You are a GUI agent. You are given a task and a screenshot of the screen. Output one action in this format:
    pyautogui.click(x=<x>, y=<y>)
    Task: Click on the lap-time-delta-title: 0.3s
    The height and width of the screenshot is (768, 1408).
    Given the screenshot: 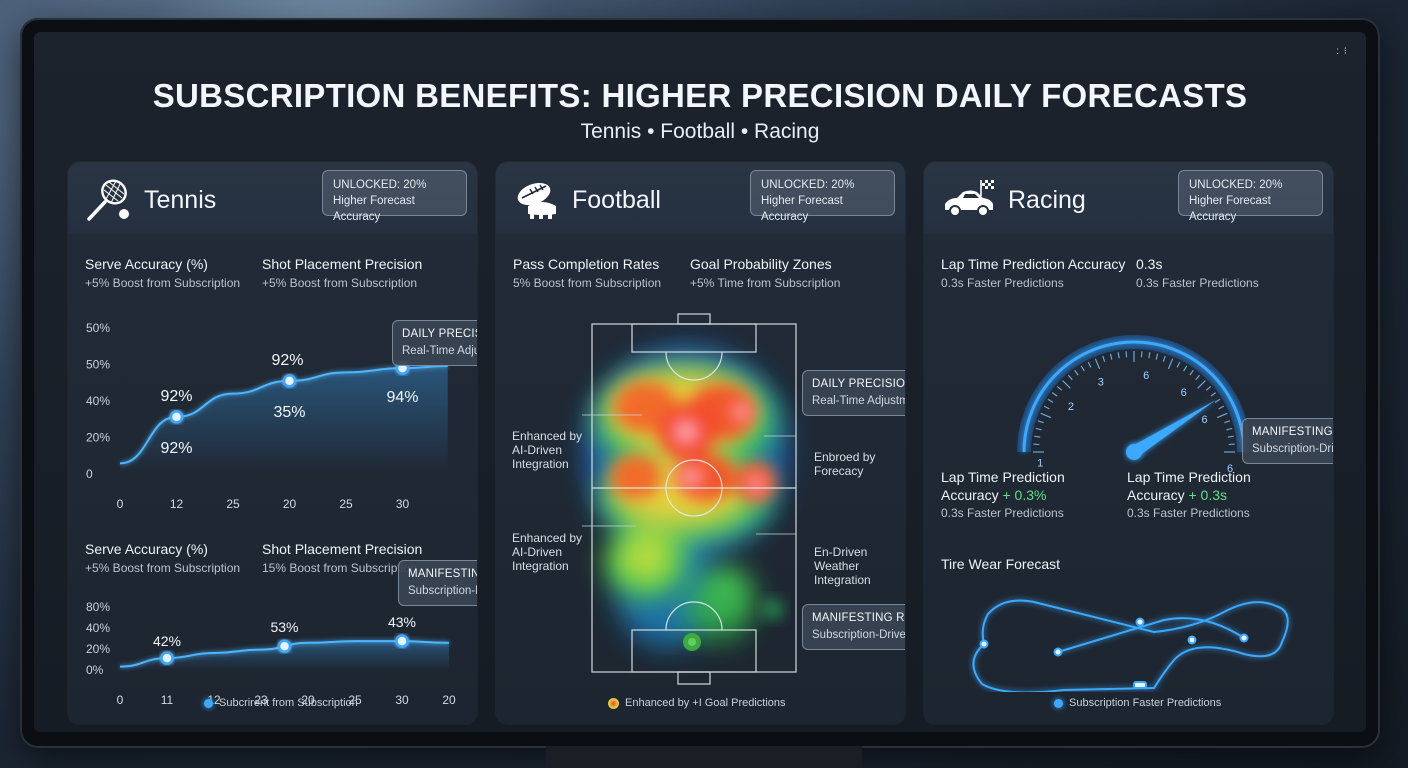 What is the action you would take?
    pyautogui.click(x=1149, y=264)
    